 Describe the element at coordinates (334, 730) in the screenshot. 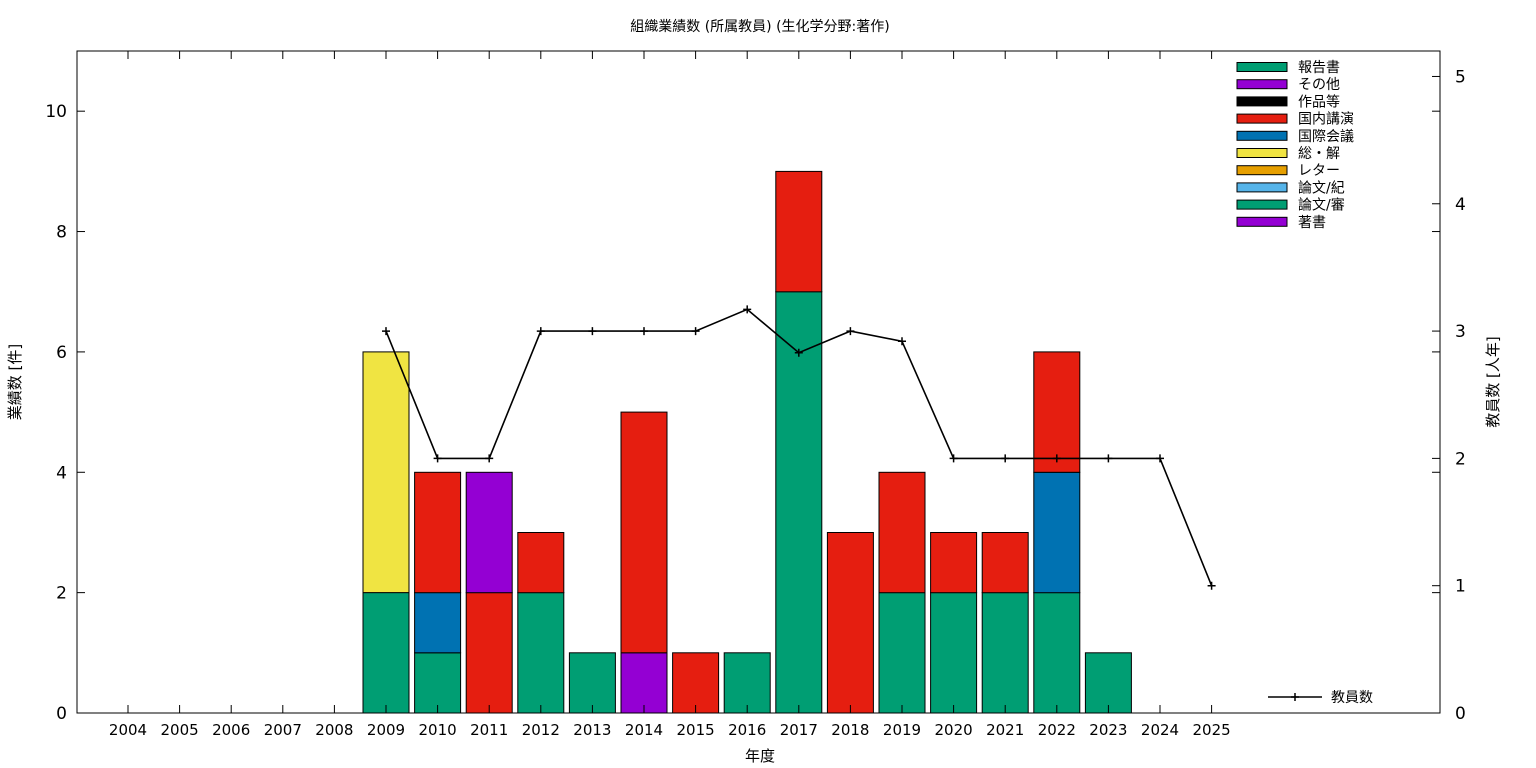

I see `x-tick-label: 2008` at that location.